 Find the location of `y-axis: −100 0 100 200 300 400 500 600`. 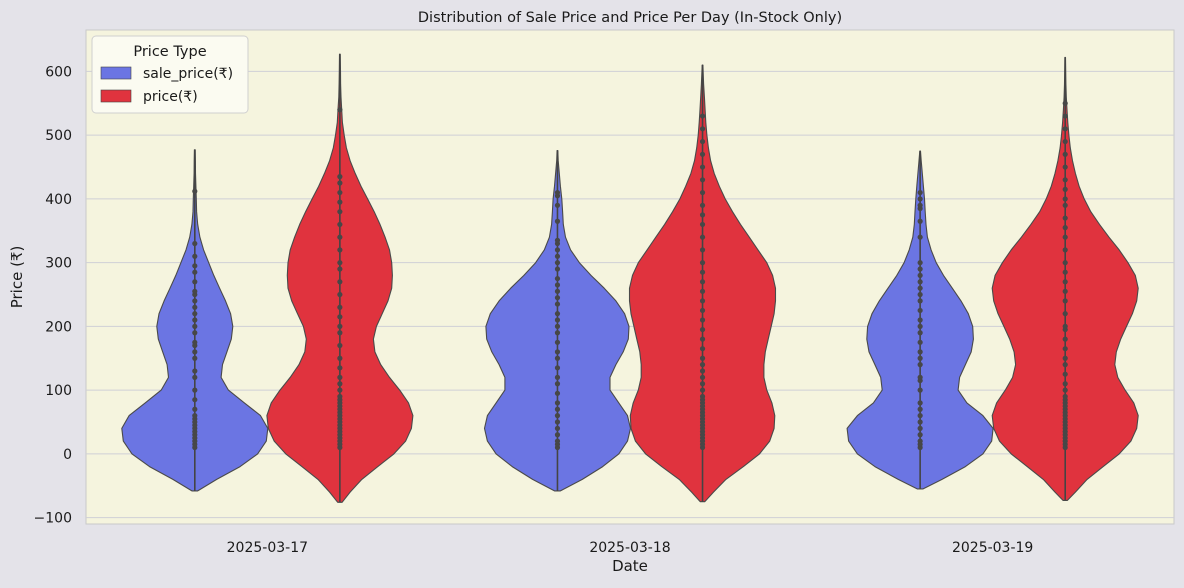

y-axis: −100 0 100 200 300 400 500 600 is located at coordinates (53, 295).